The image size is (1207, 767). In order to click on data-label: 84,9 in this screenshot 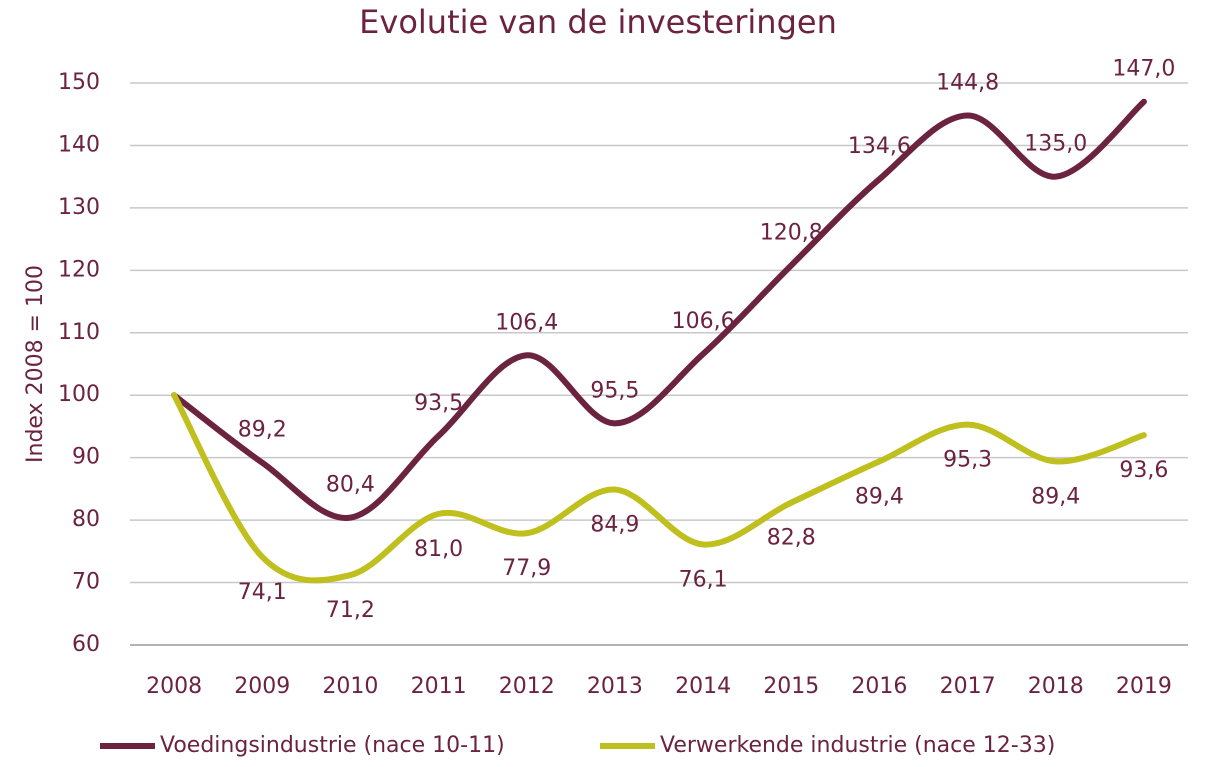, I will do `click(614, 525)`.